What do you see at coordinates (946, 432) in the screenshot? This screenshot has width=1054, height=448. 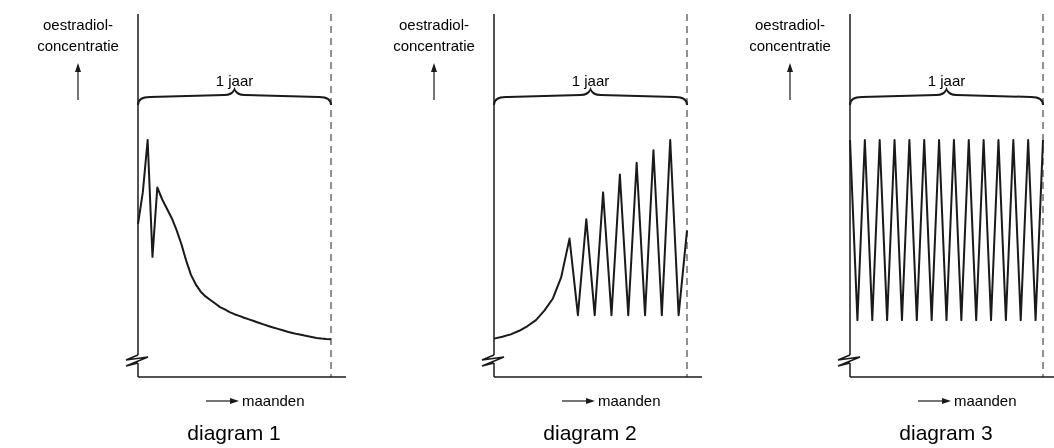 I see `text: diagram 3` at bounding box center [946, 432].